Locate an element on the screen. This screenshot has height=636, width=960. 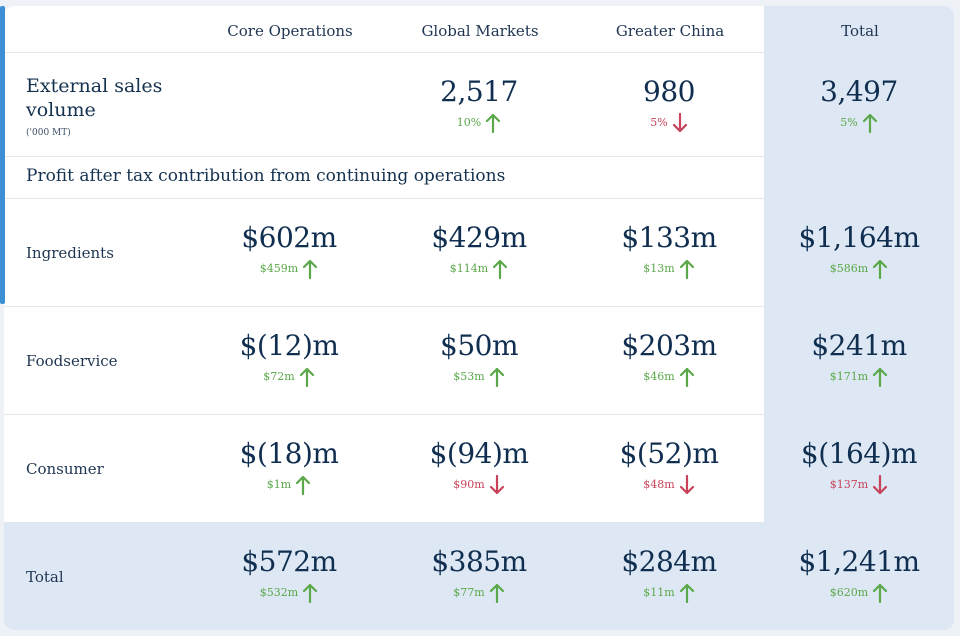
cell-change: $114m is located at coordinates (479, 269).